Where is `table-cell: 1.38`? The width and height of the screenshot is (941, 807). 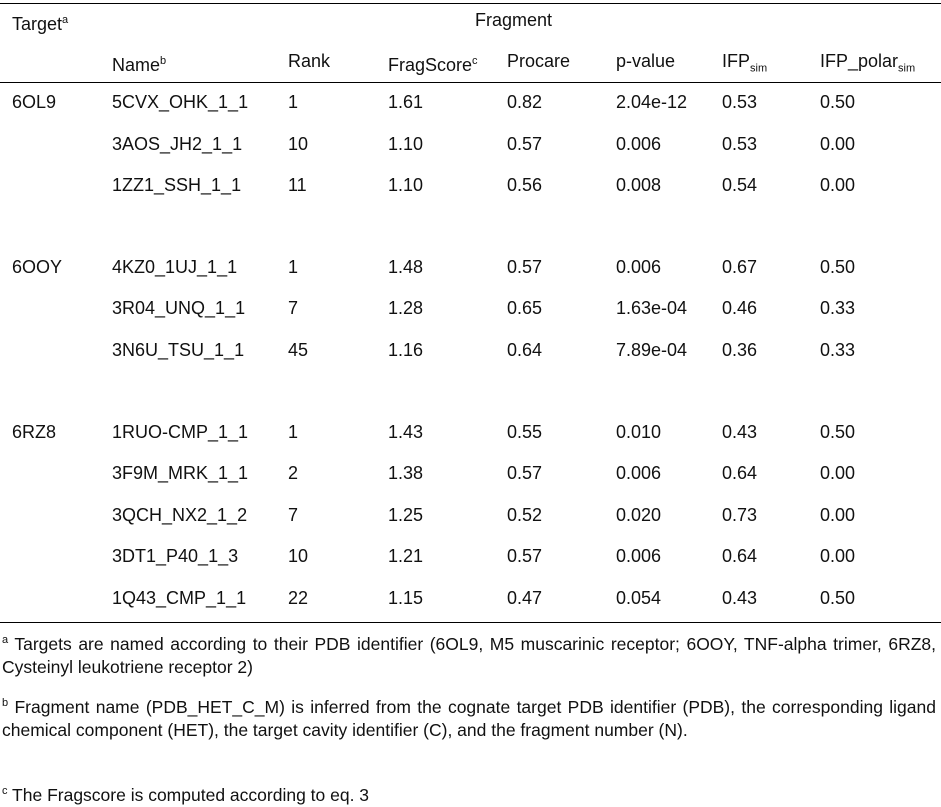 table-cell: 1.38 is located at coordinates (406, 473).